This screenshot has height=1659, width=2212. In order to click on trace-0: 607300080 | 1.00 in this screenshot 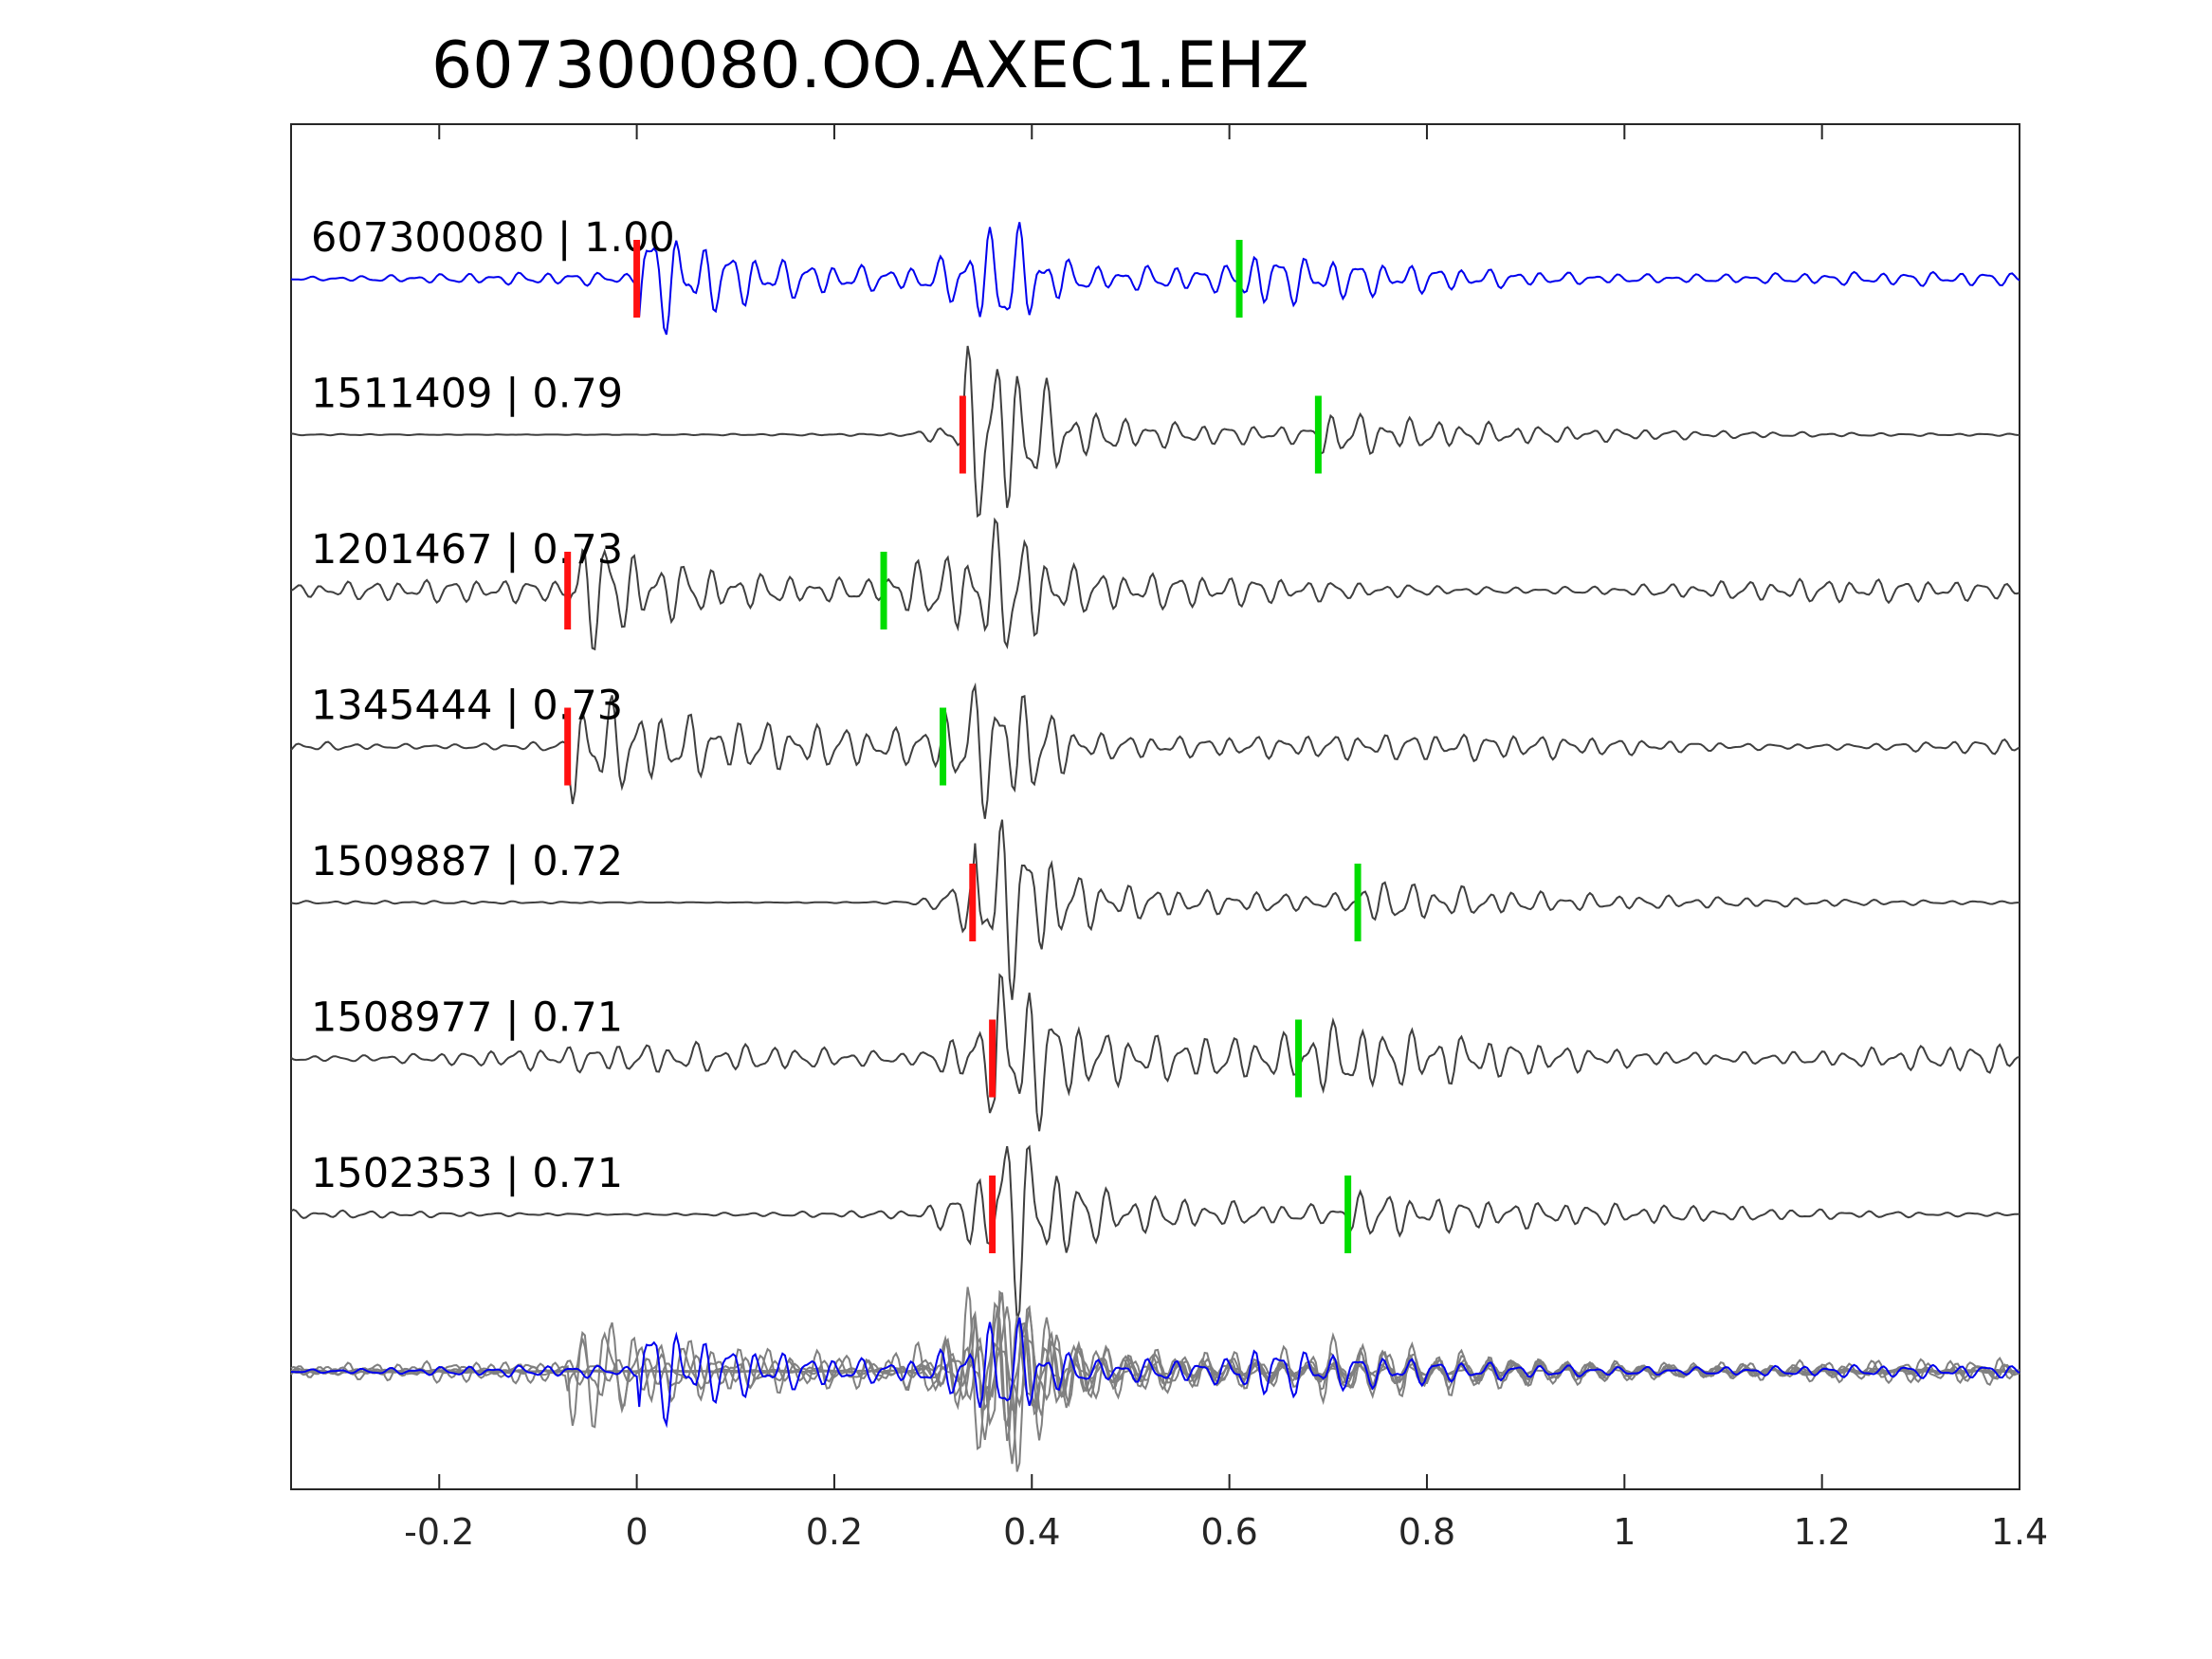, I will do `click(1155, 275)`.